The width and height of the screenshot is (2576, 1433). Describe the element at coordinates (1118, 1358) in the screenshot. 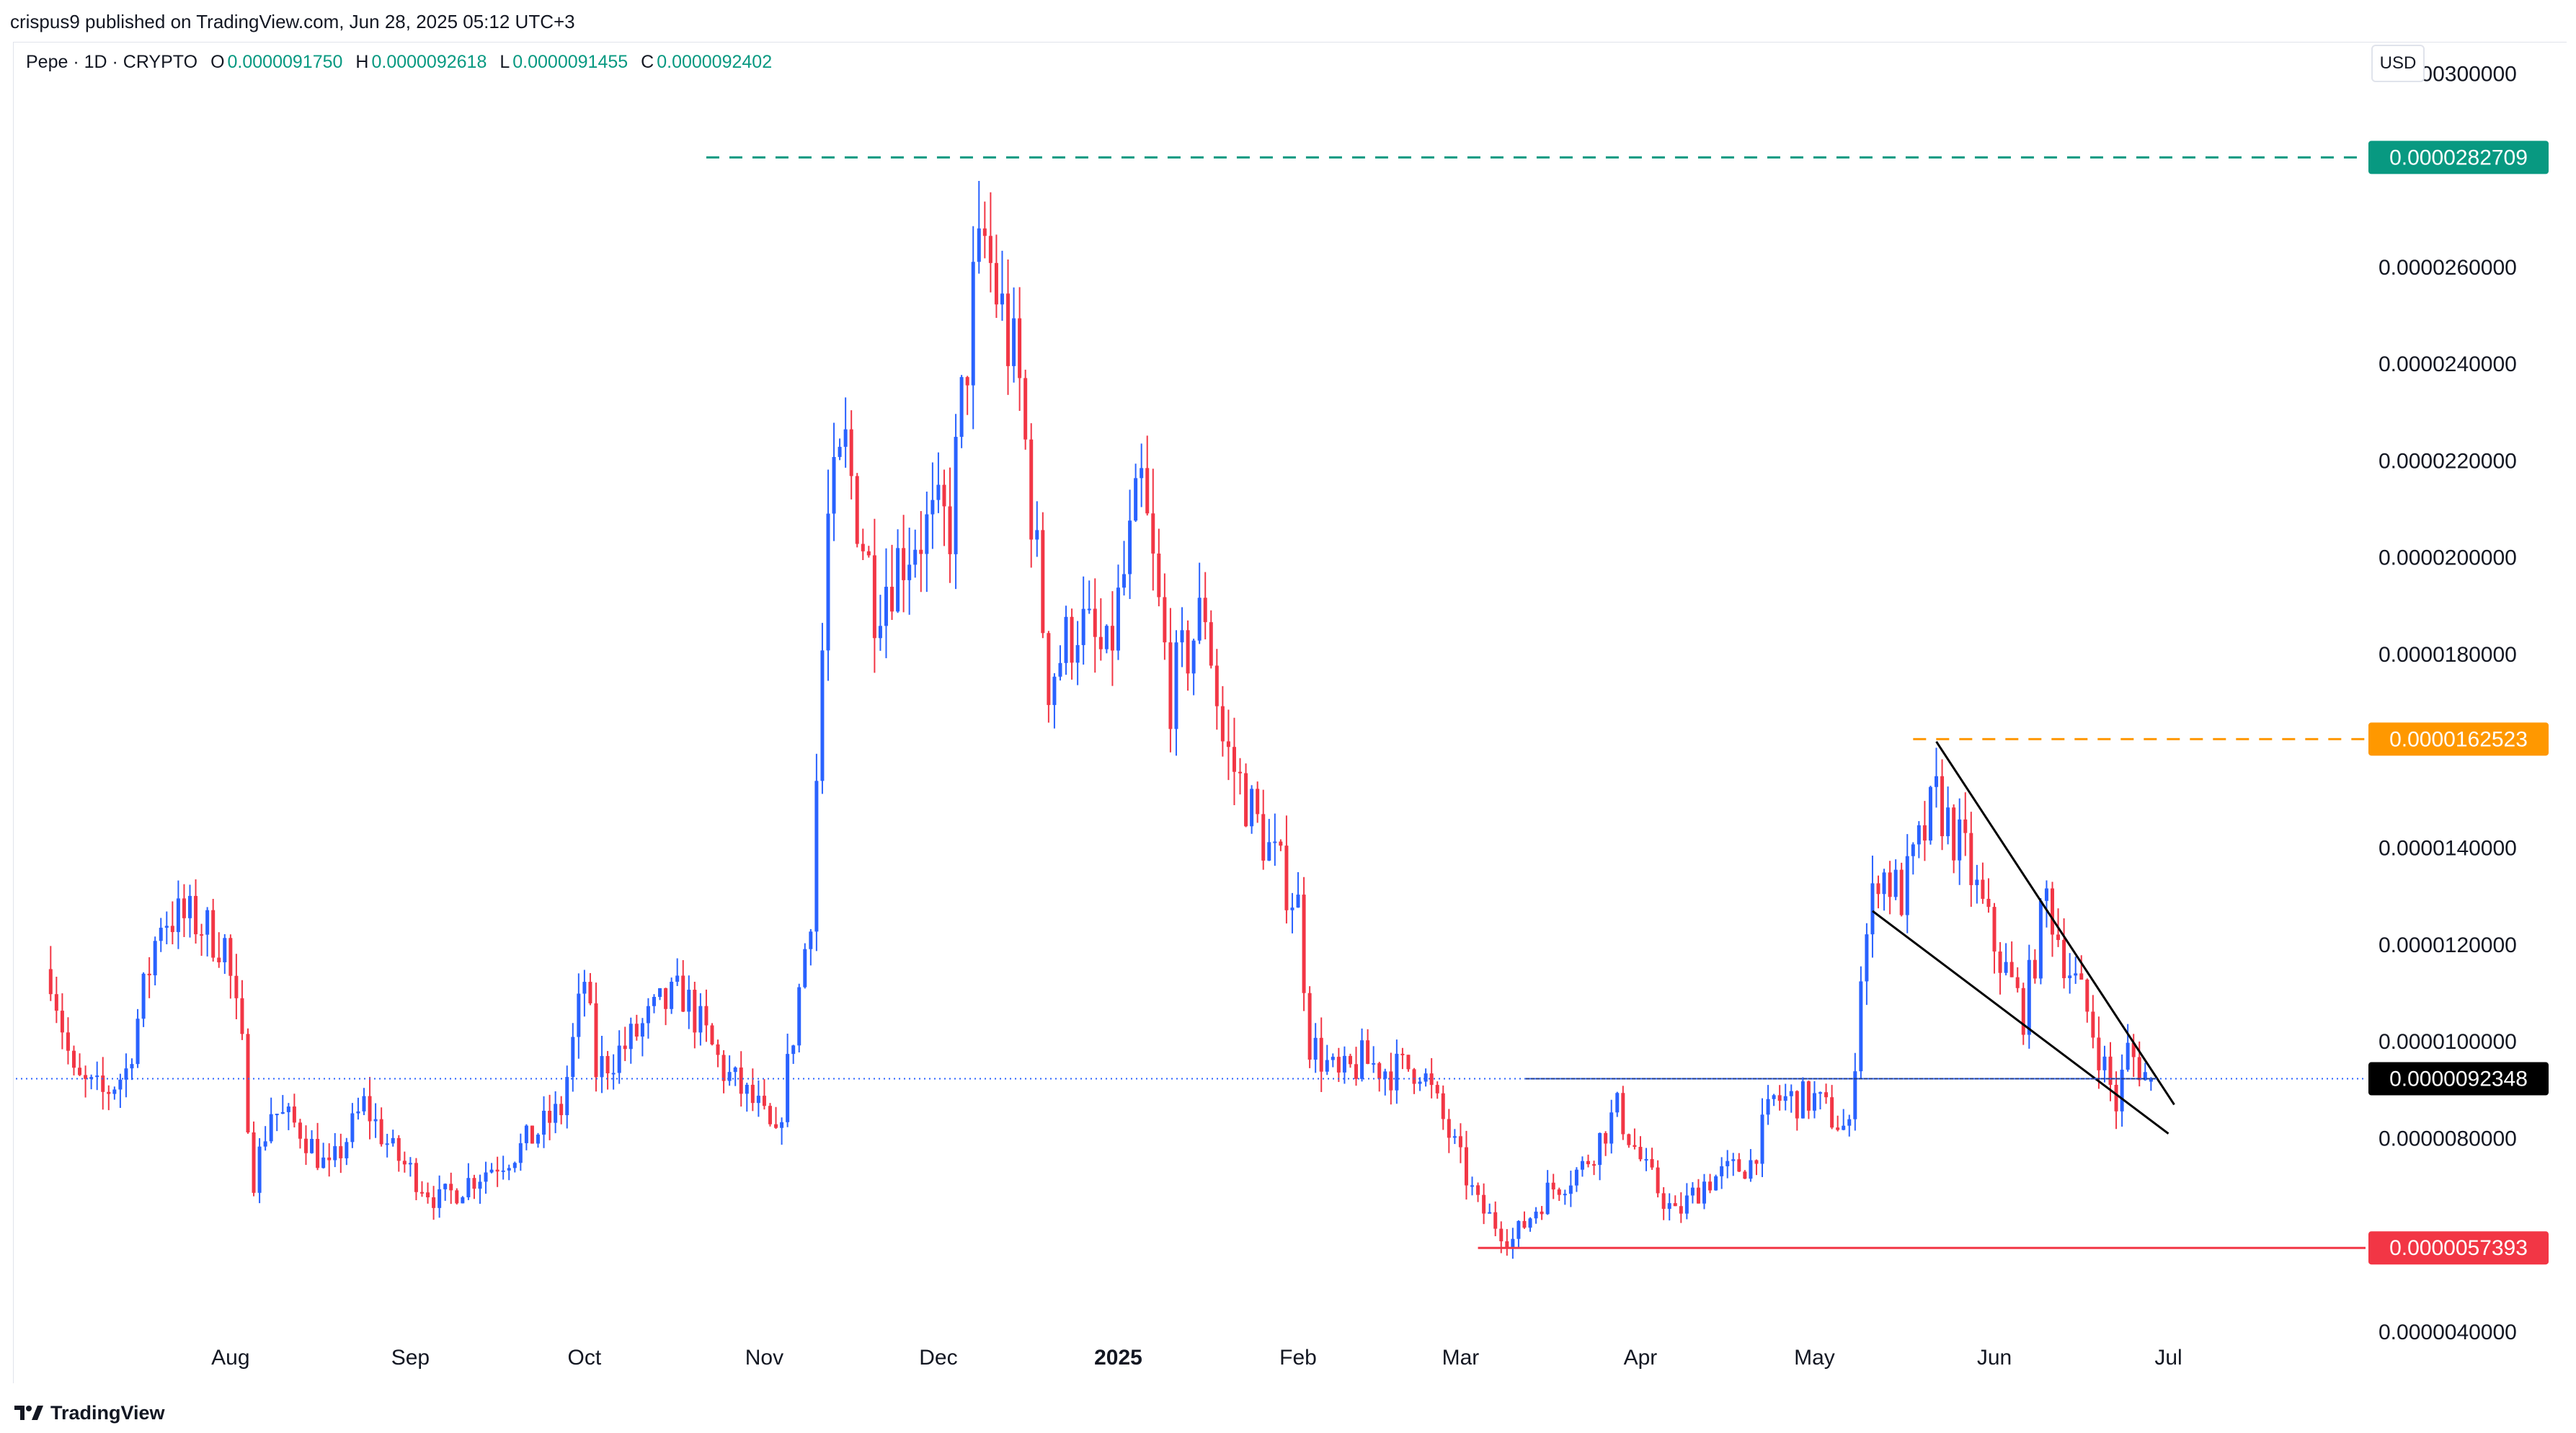

I see `time-tick-label: 2025` at that location.